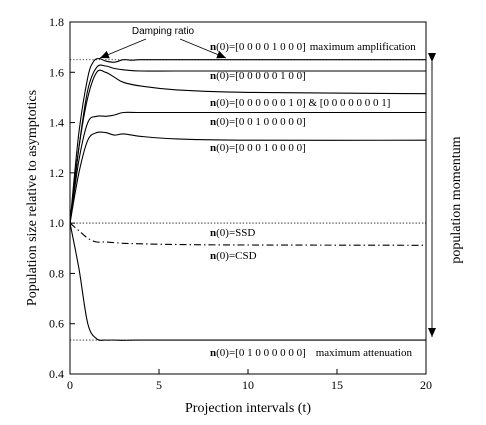  I want to click on x-tick-label: 20, so click(426, 385).